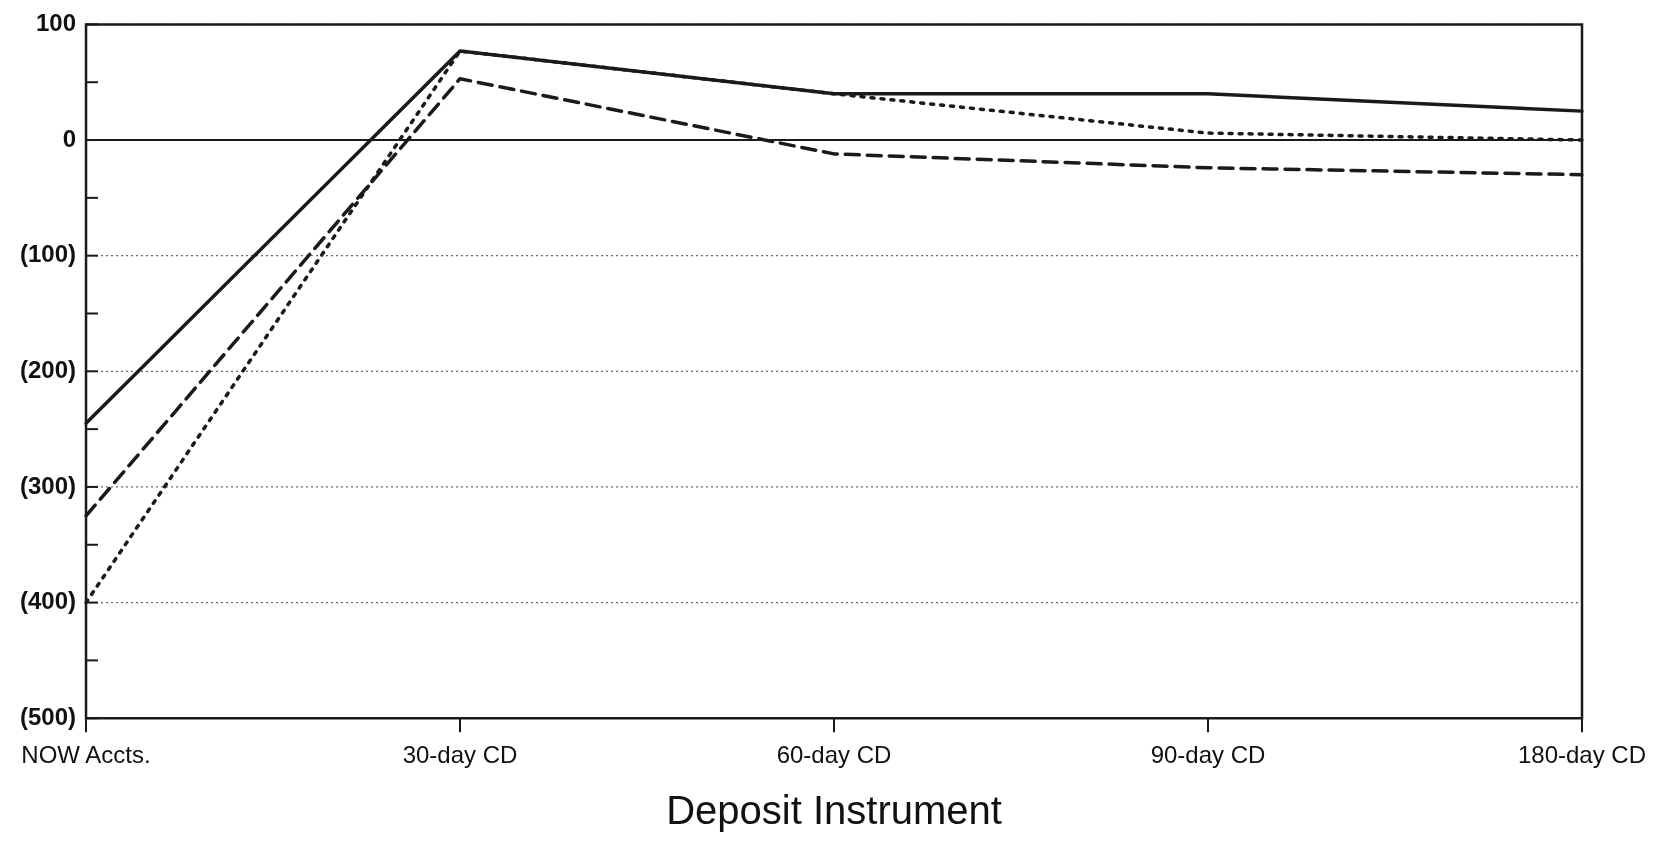 This screenshot has height=851, width=1662. Describe the element at coordinates (48, 601) in the screenshot. I see `y-tick-label: (400)` at that location.